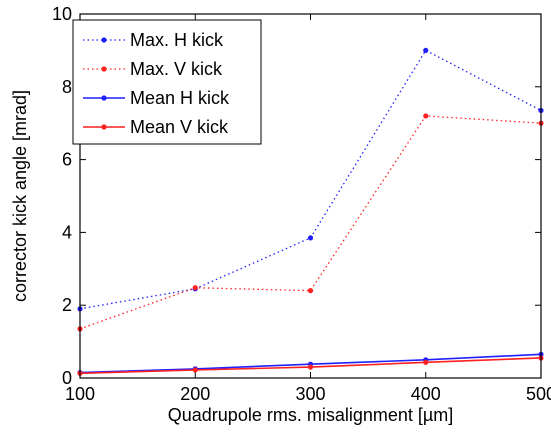 The width and height of the screenshot is (551, 440). I want to click on x-axis-label: Quadrupole rms. misalignment [µm], so click(310, 415).